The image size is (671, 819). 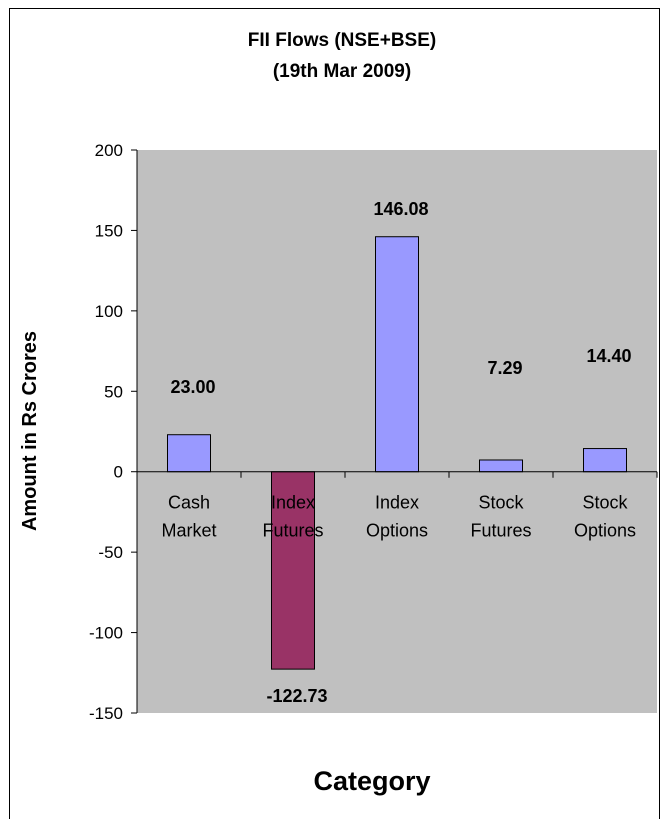 What do you see at coordinates (118, 472) in the screenshot?
I see `y-tick-label: 0` at bounding box center [118, 472].